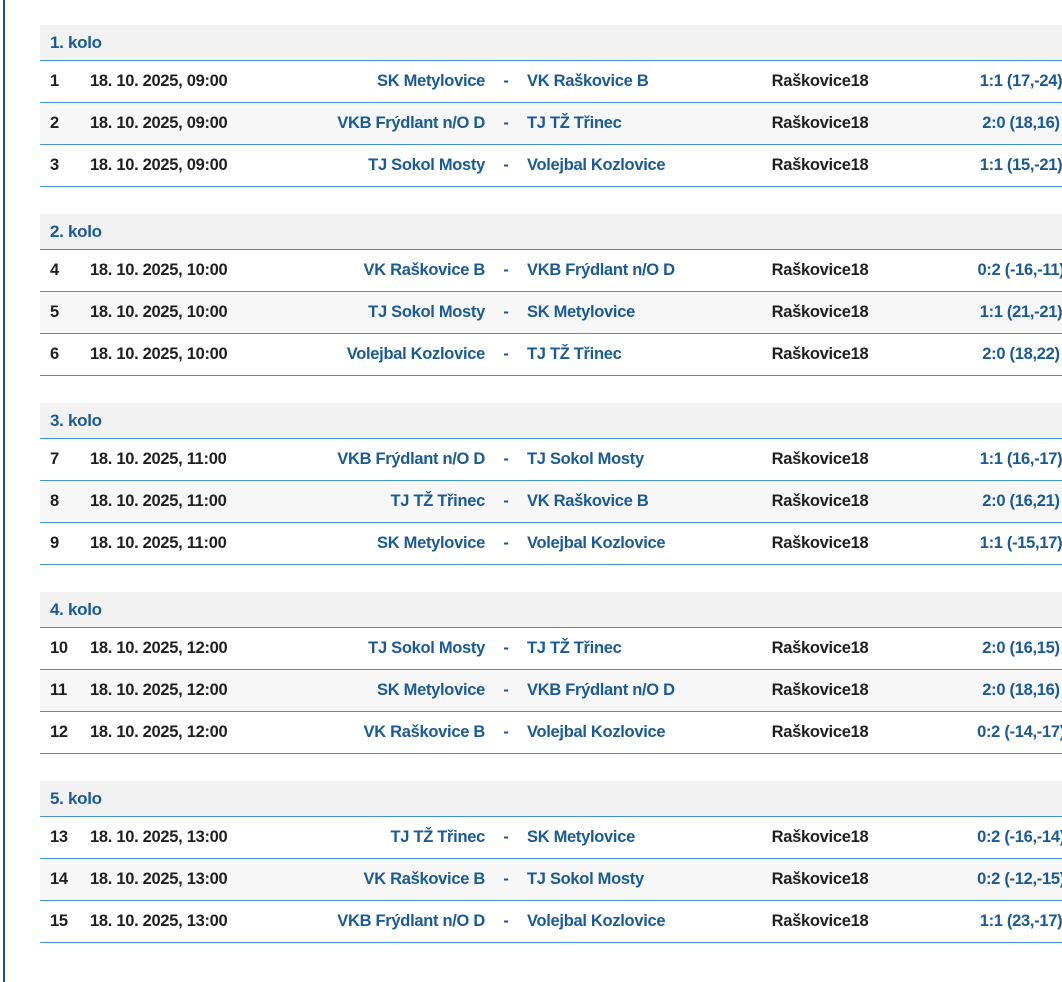 The image size is (1062, 982). I want to click on round-label: 3. kolo, so click(76, 420).